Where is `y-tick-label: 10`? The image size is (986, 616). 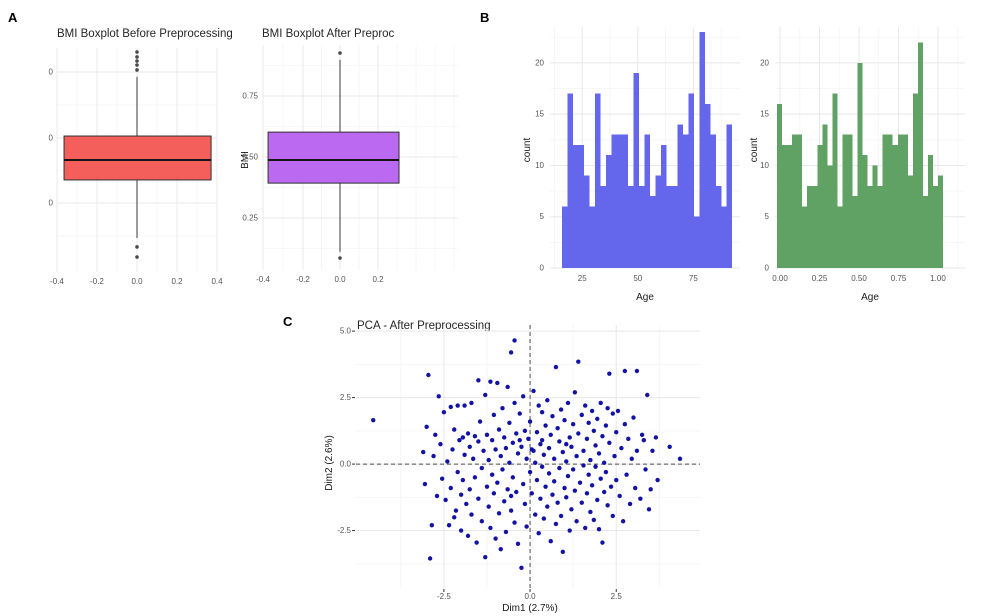
y-tick-label: 10 is located at coordinates (539, 165).